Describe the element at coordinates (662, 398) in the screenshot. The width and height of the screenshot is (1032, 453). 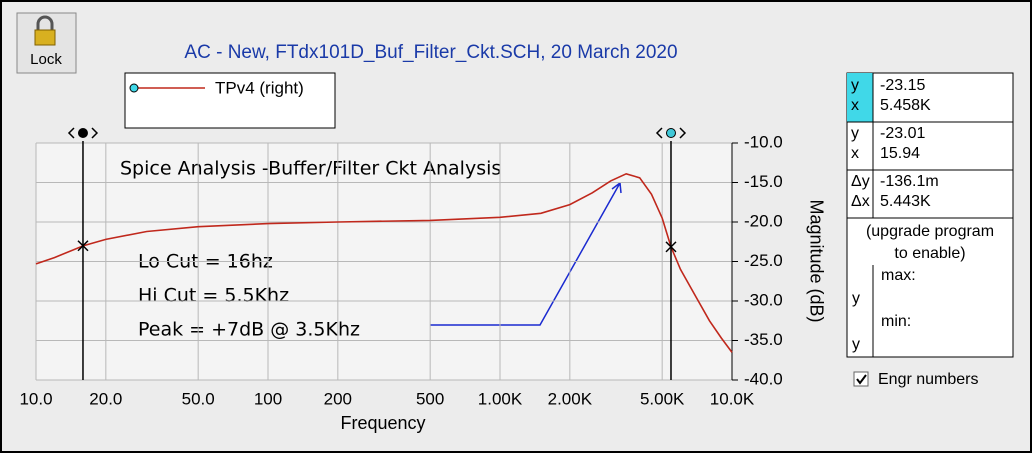
I see `x-tick-label: 5.00K` at that location.